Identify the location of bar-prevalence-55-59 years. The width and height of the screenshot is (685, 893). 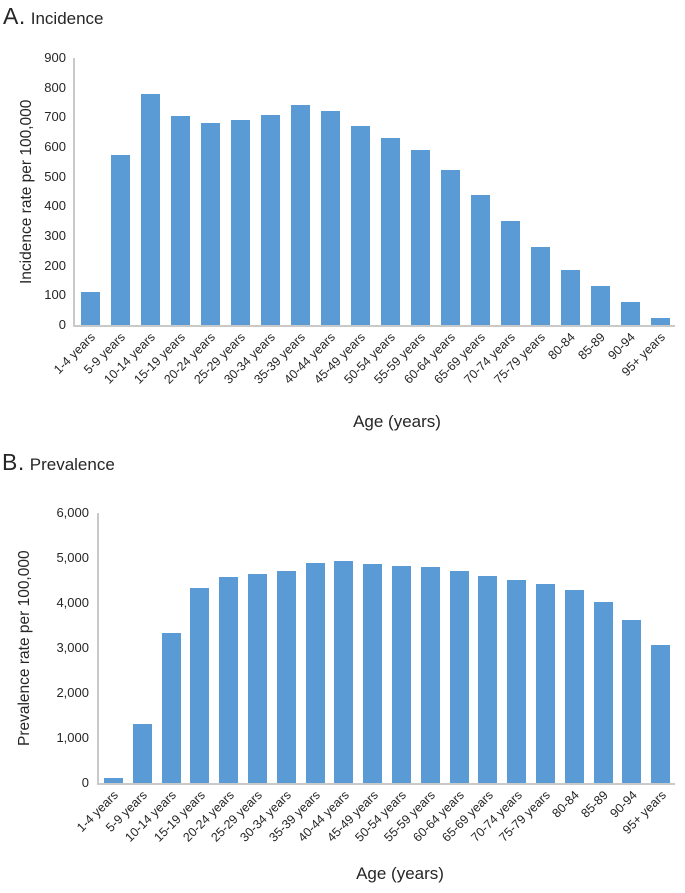
(430, 675).